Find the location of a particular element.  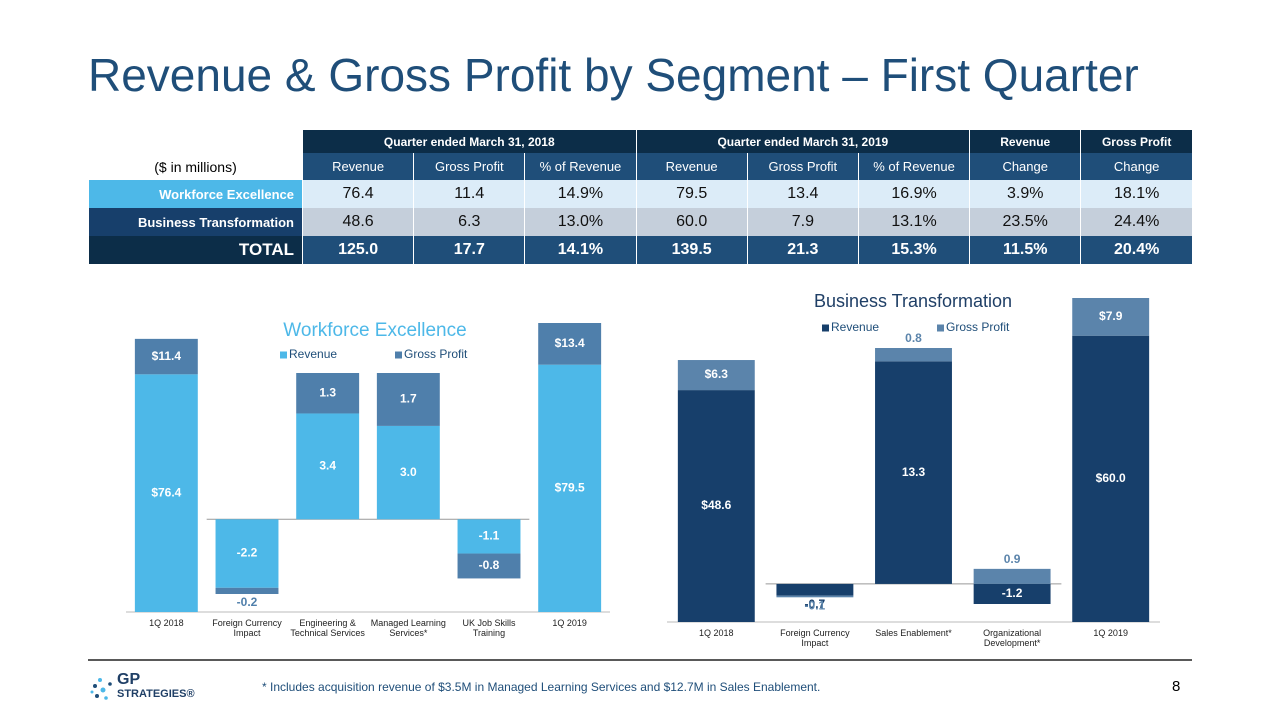

value-label: 3.4 is located at coordinates (327, 466).